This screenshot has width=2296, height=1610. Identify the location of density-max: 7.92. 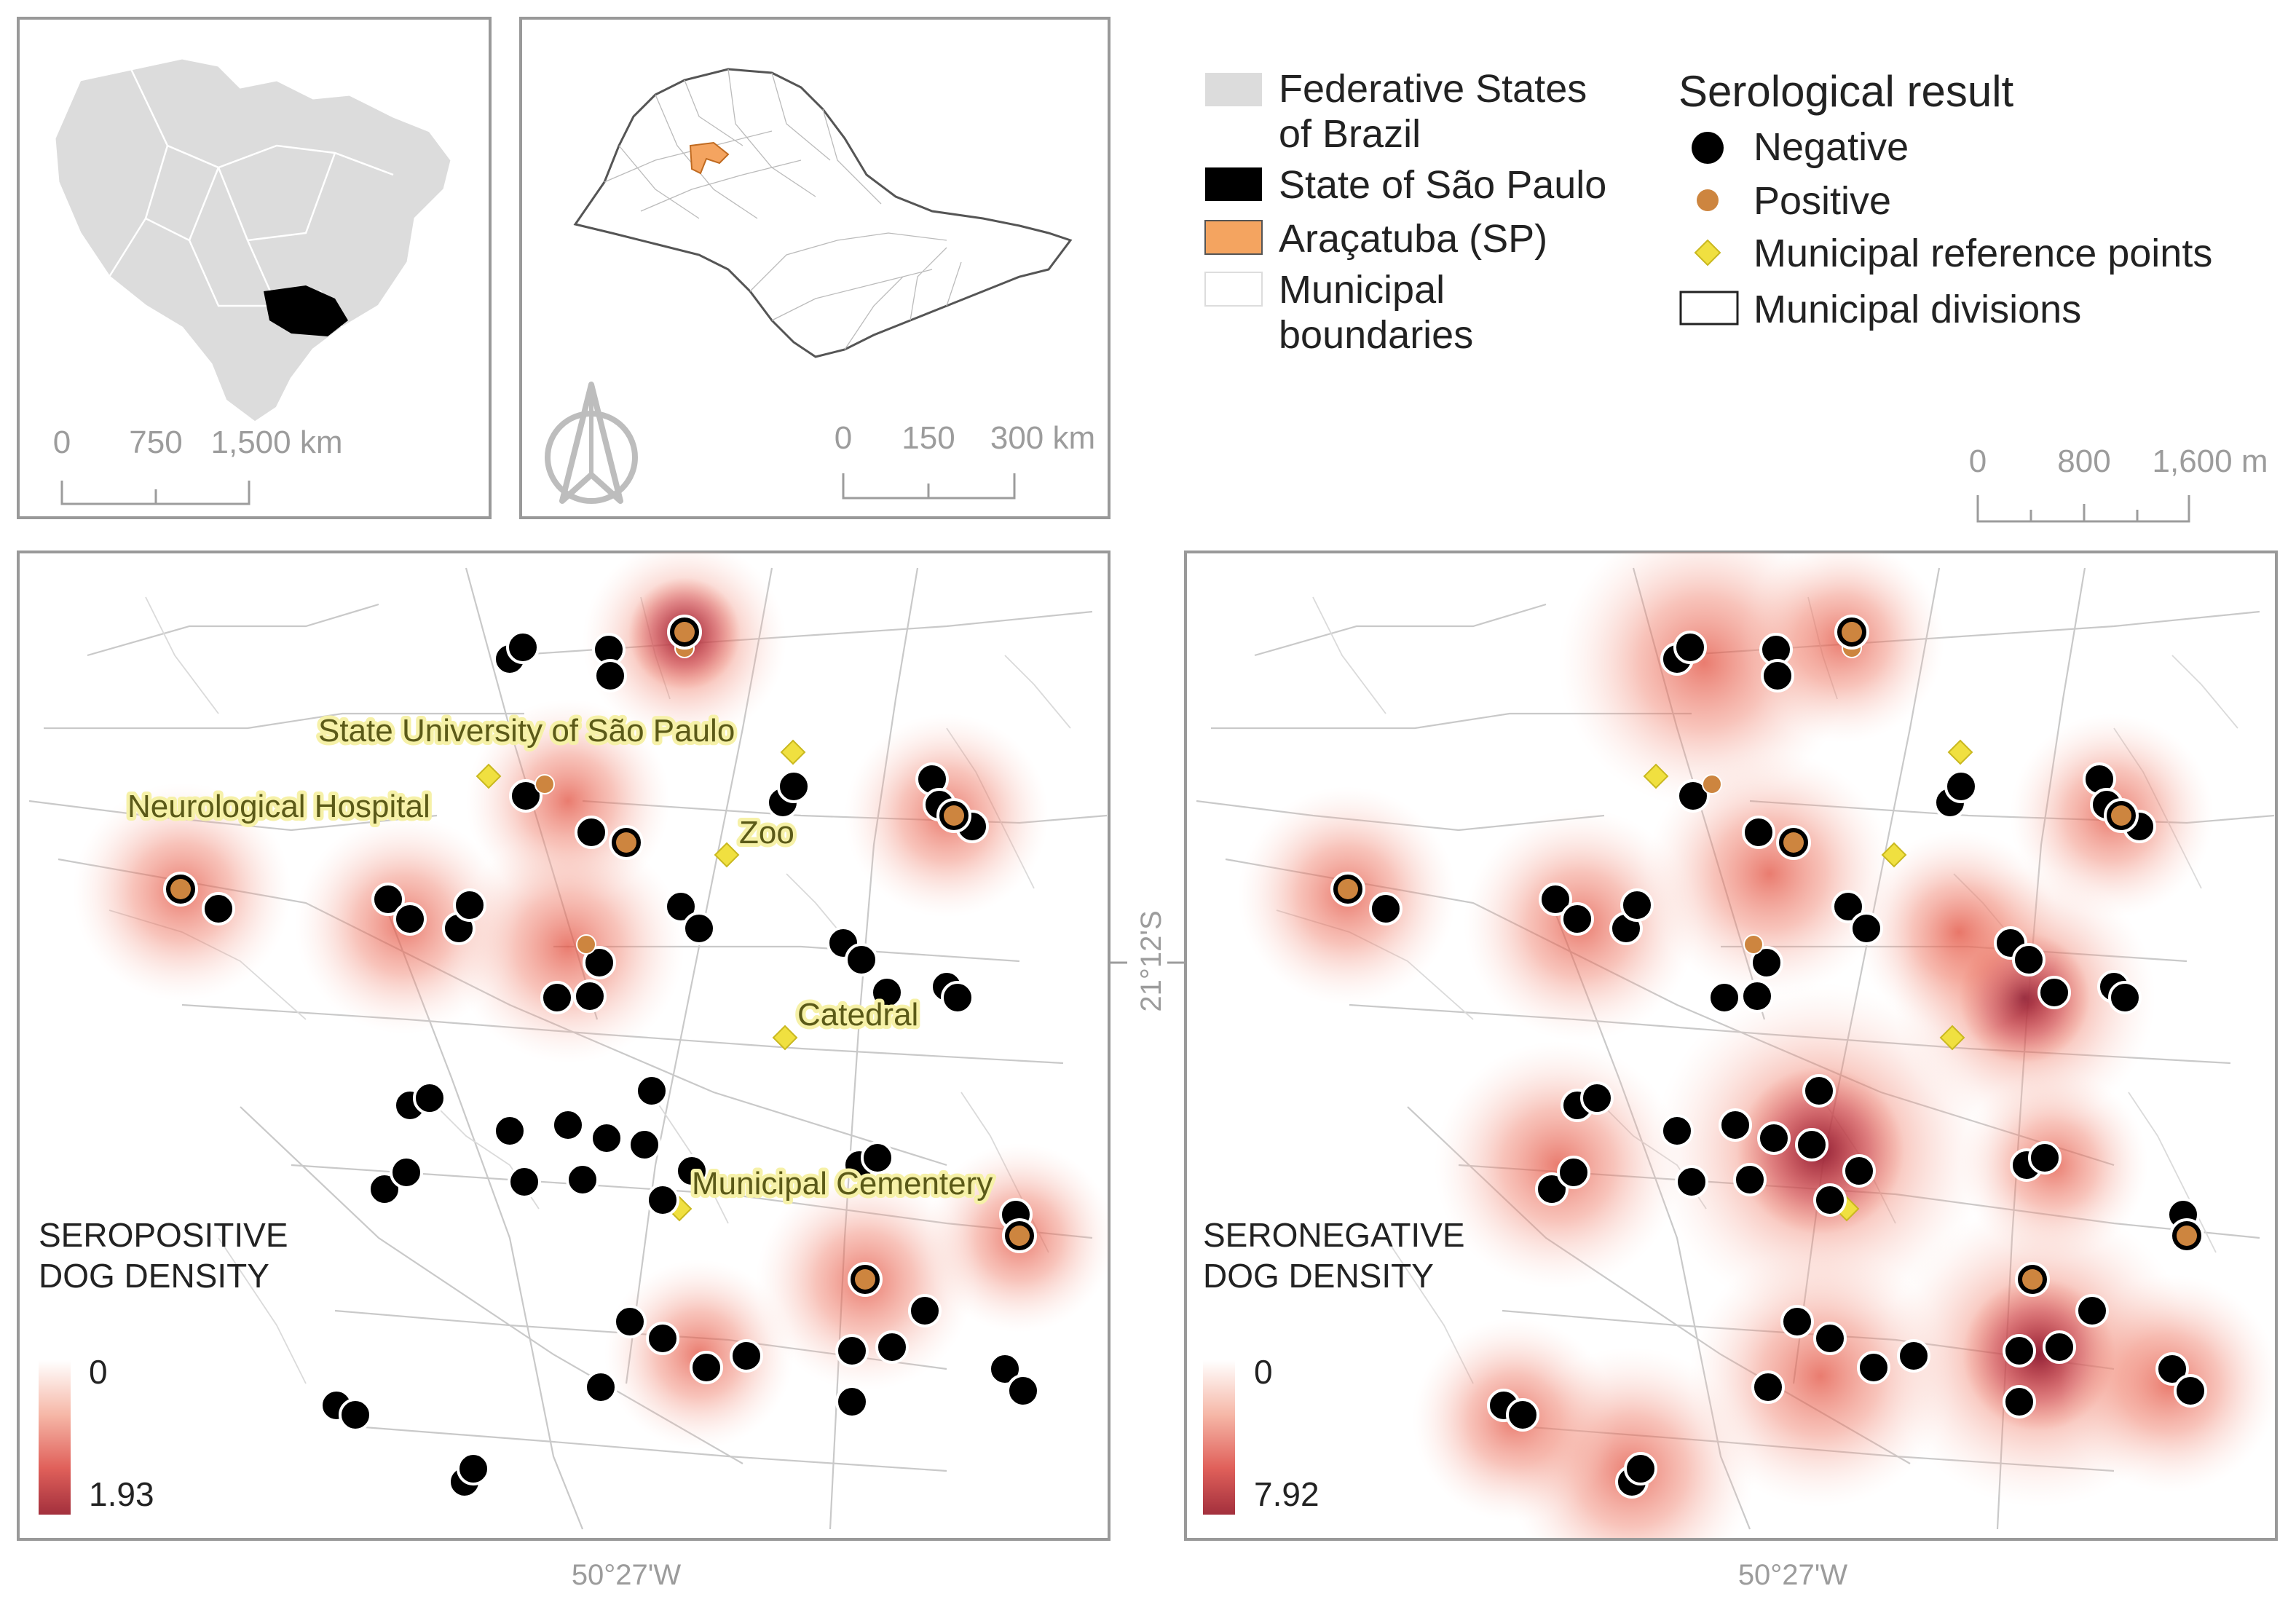
(1286, 1494).